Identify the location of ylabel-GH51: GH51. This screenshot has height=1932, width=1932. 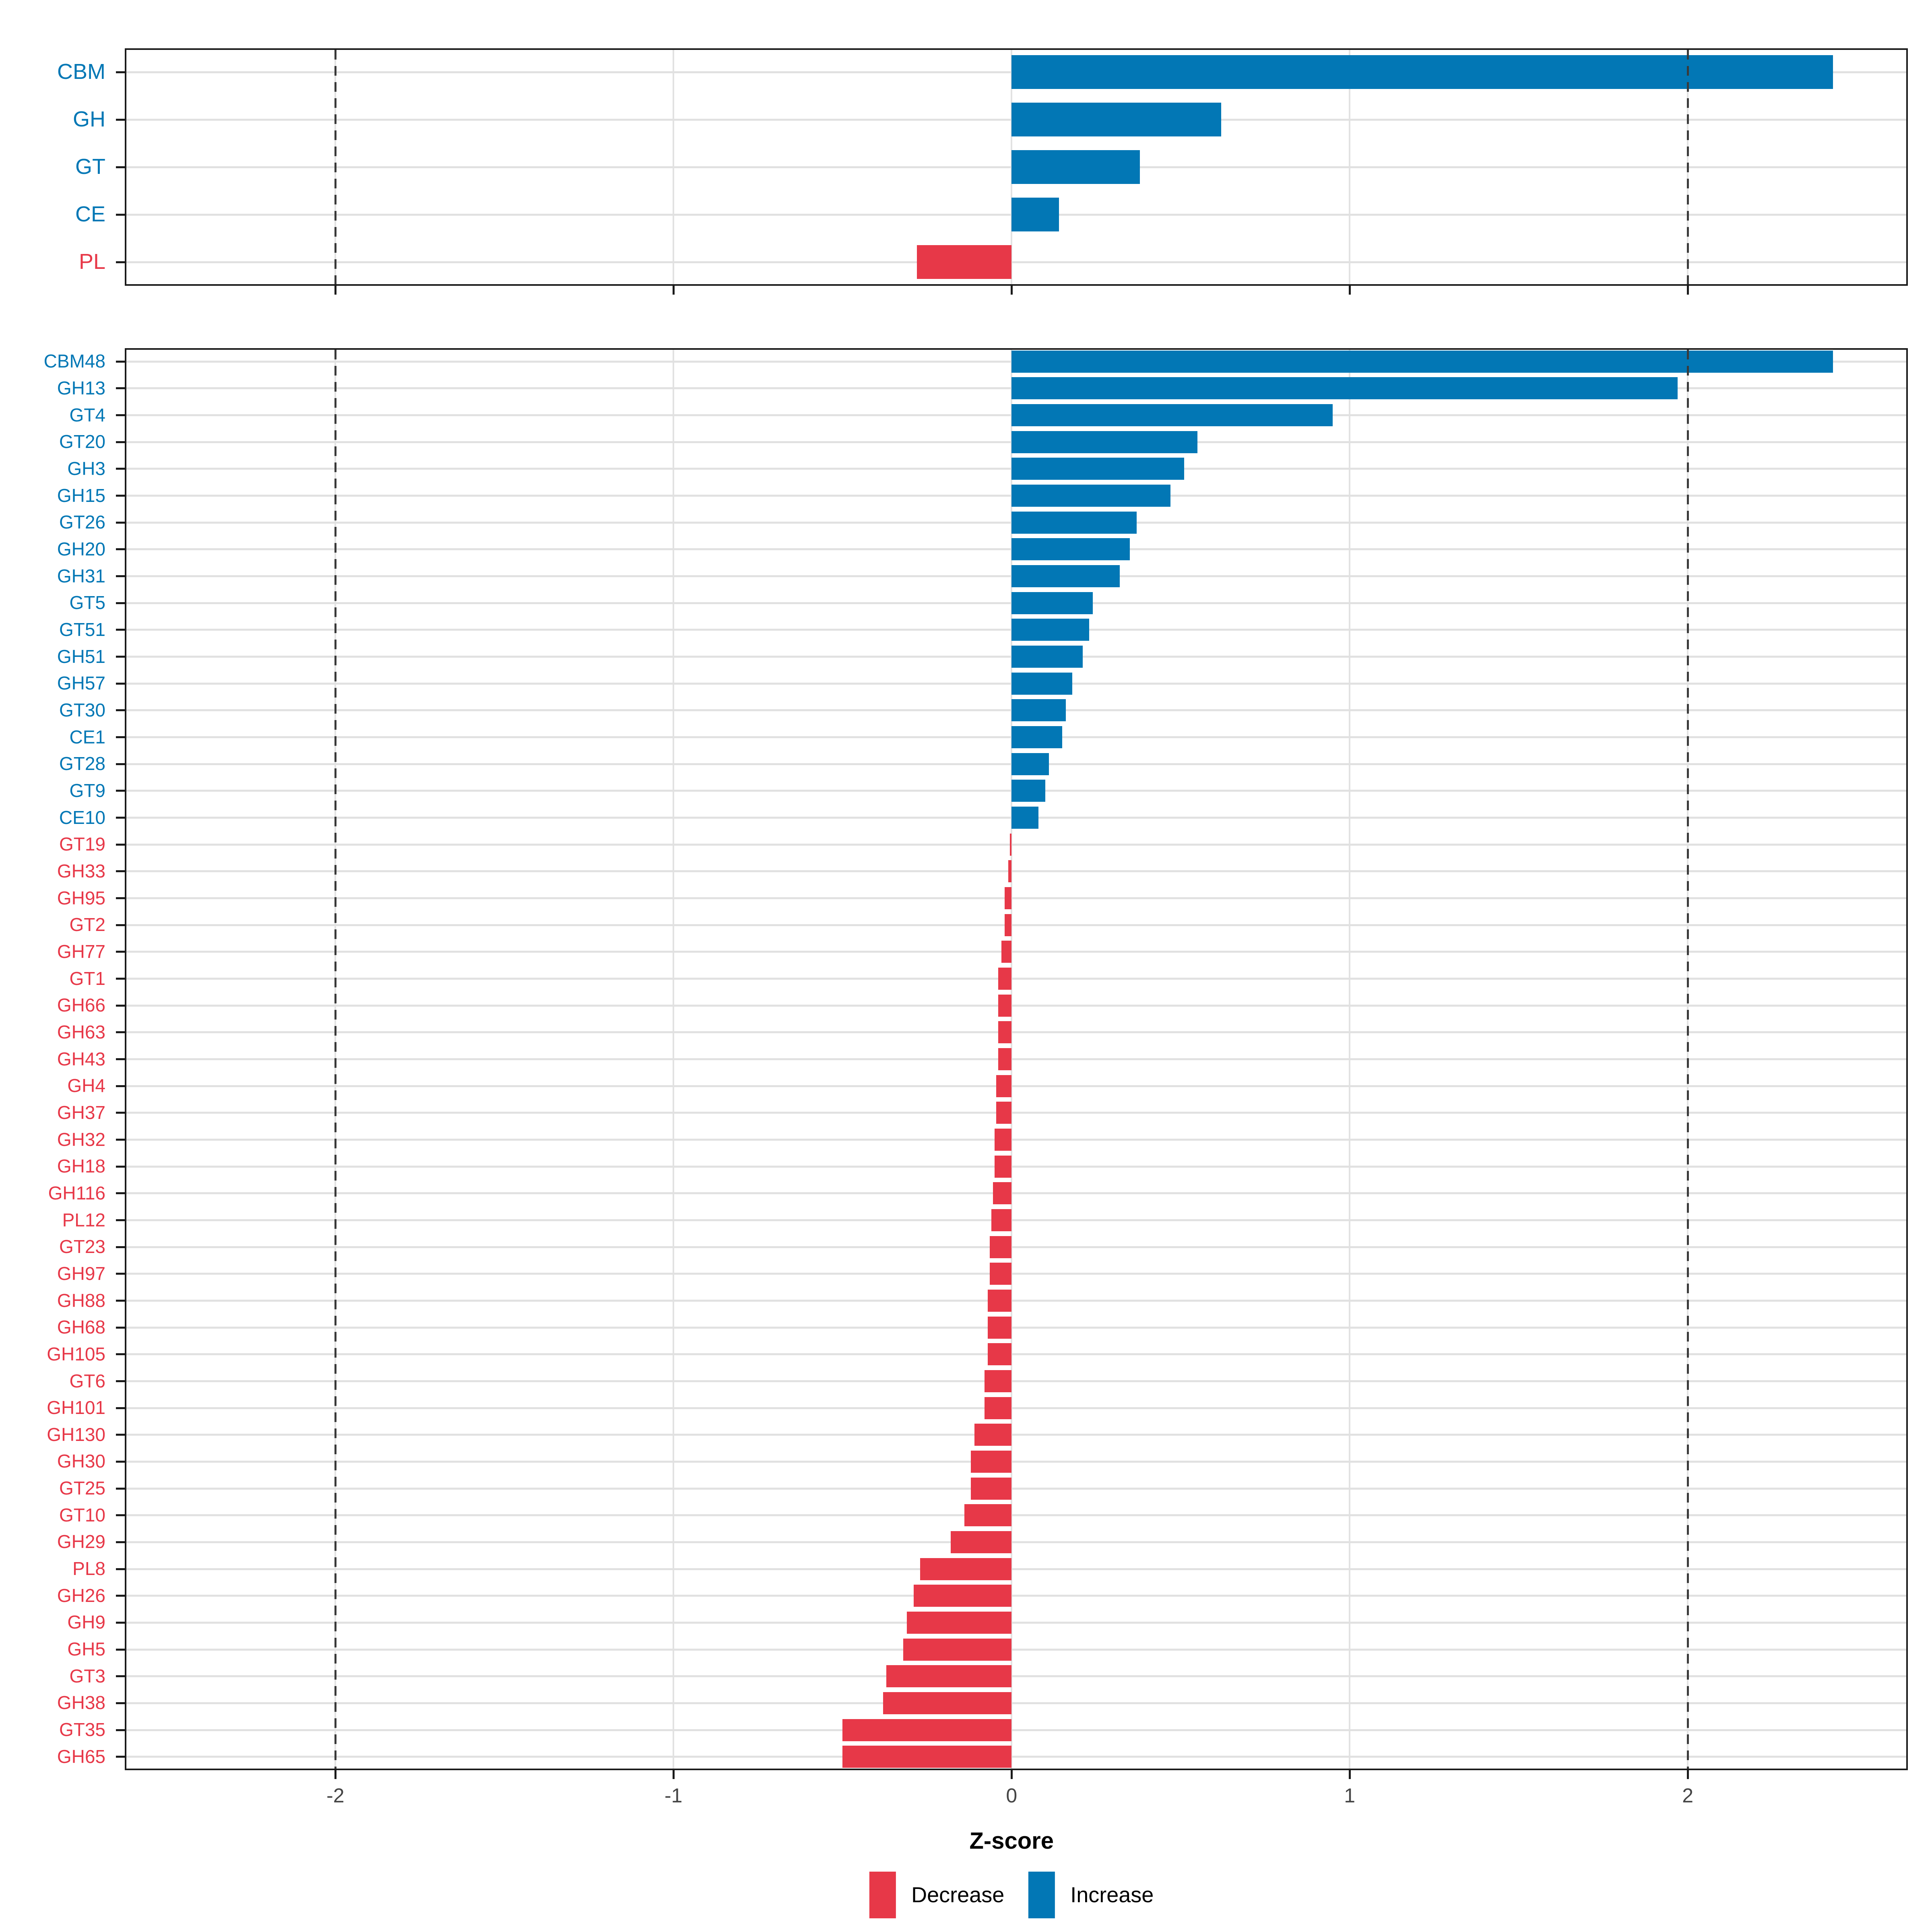
(81, 656).